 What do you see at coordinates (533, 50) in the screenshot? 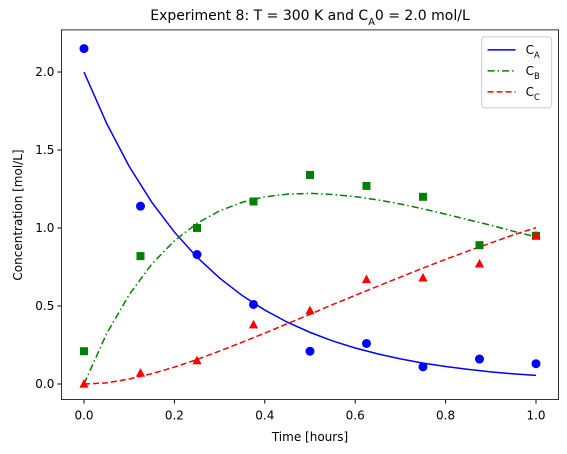
I see `legend-label: CA` at bounding box center [533, 50].